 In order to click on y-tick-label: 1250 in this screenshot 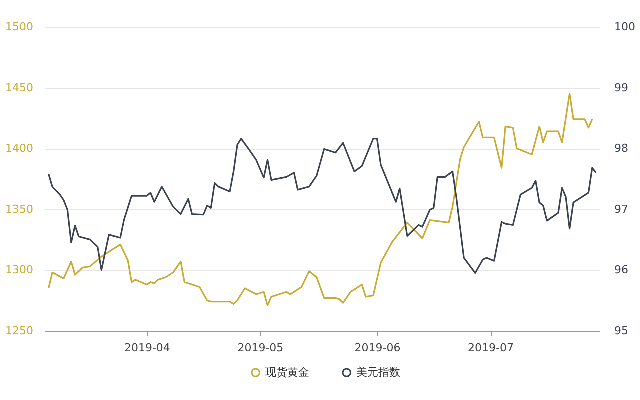, I will do `click(20, 331)`.